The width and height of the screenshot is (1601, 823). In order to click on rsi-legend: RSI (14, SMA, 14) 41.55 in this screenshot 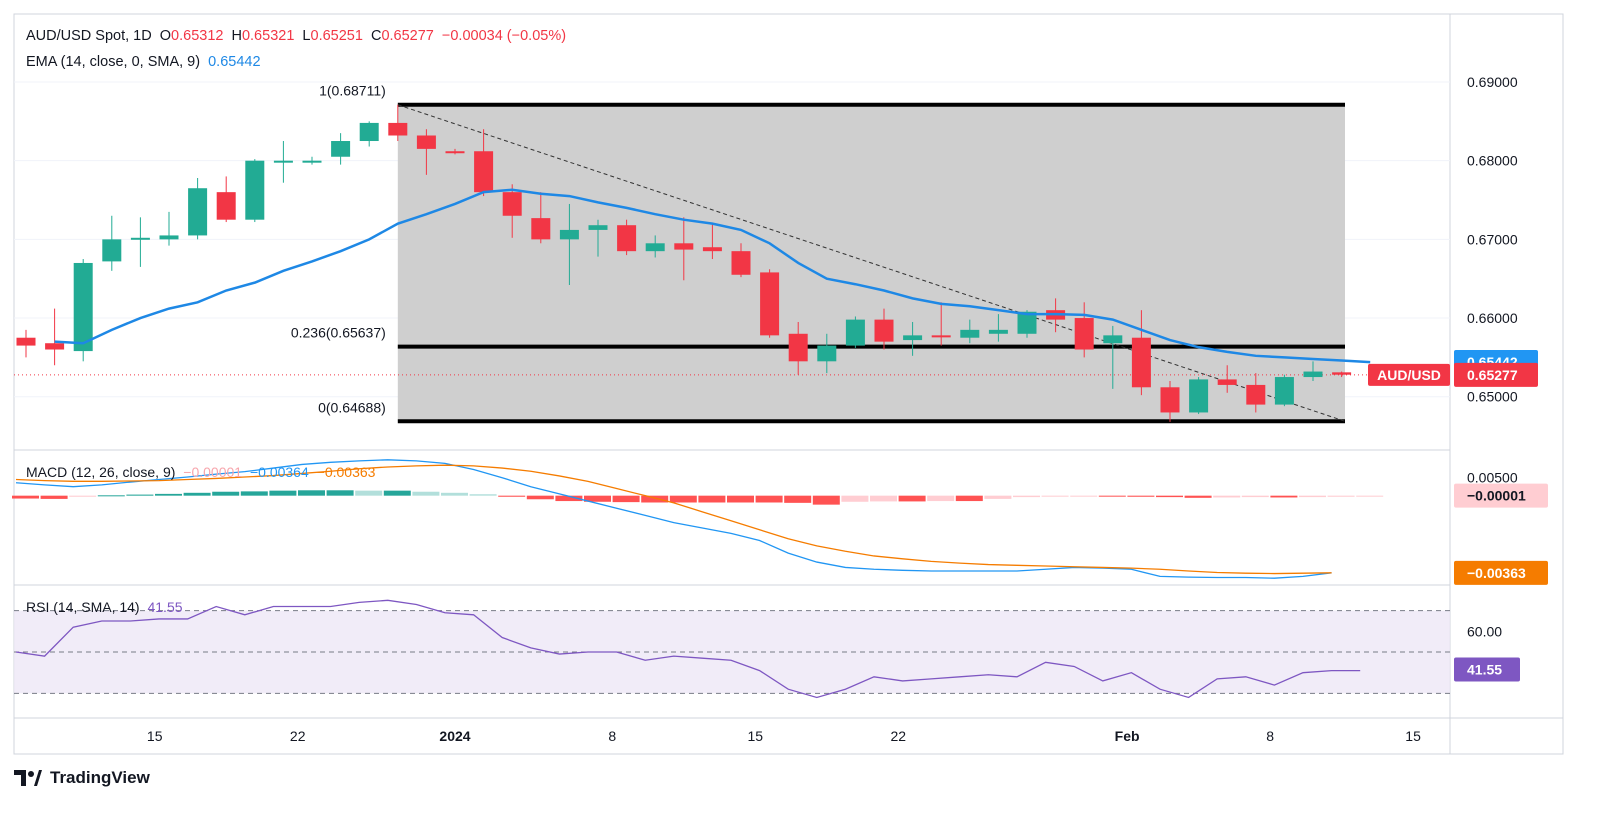, I will do `click(106, 607)`.